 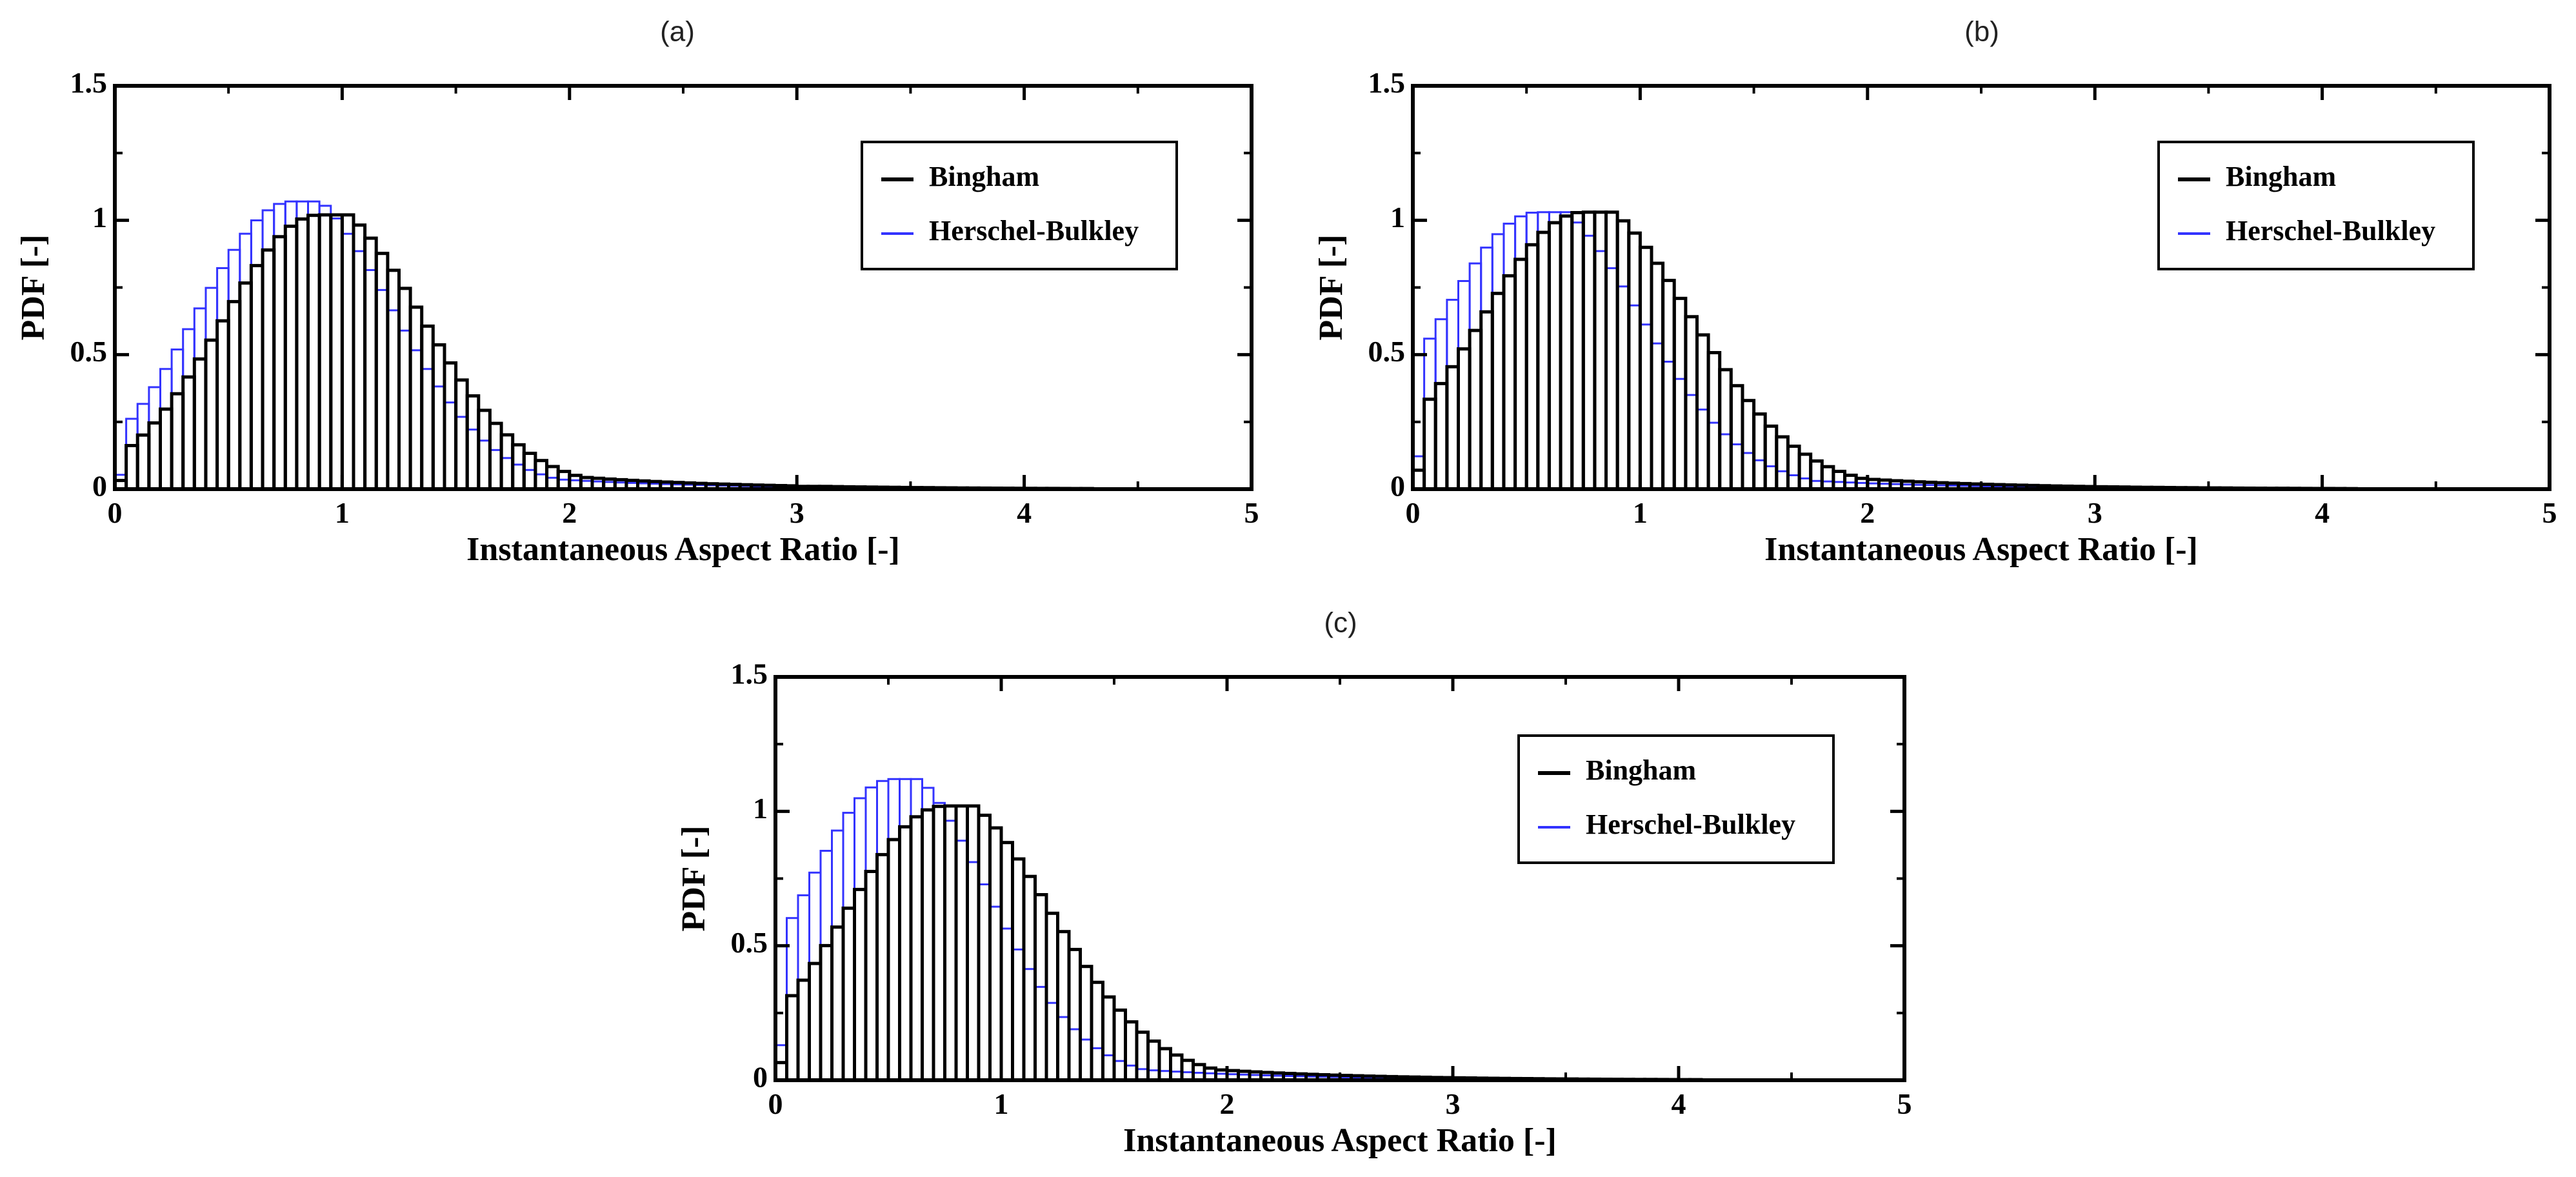 What do you see at coordinates (677, 32) in the screenshot?
I see `panel-label: (a)` at bounding box center [677, 32].